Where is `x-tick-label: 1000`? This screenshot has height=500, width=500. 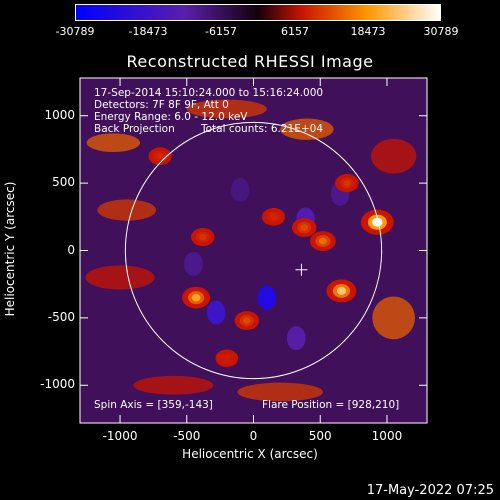
x-tick-label: 1000 is located at coordinates (387, 436).